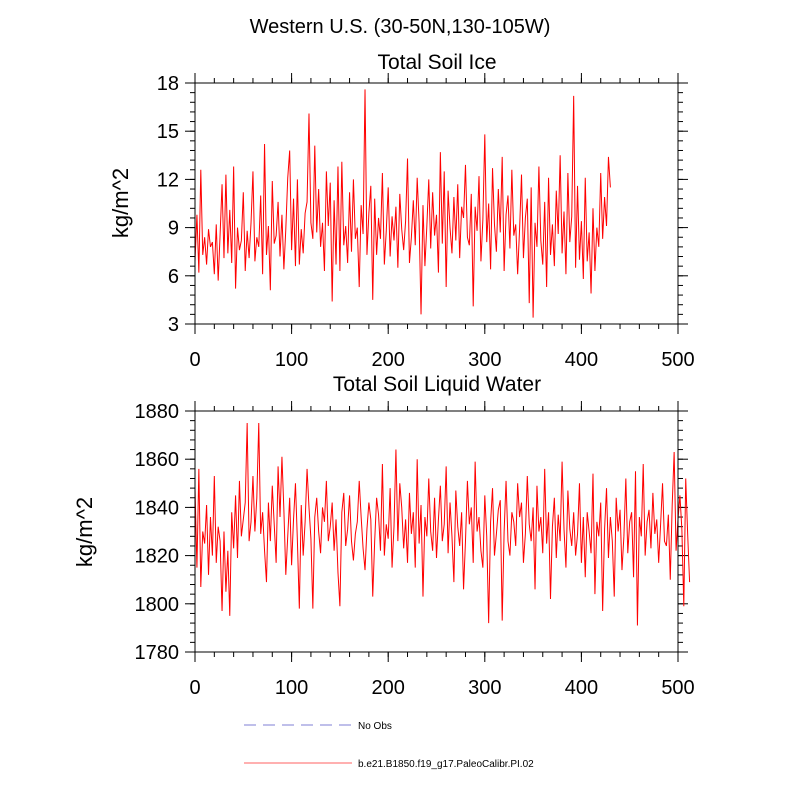  Describe the element at coordinates (291, 360) in the screenshot. I see `soil-ice-x-tick-label: 100` at that location.